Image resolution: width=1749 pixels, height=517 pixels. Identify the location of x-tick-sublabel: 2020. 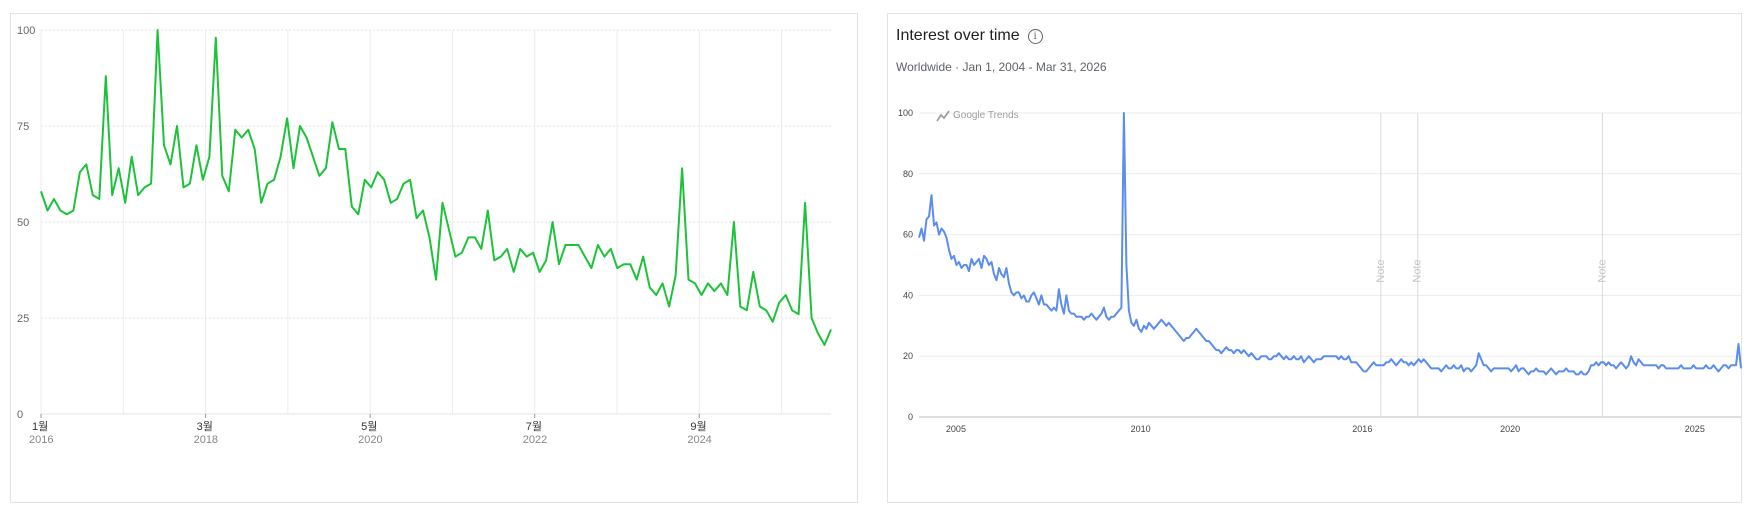
(370, 440).